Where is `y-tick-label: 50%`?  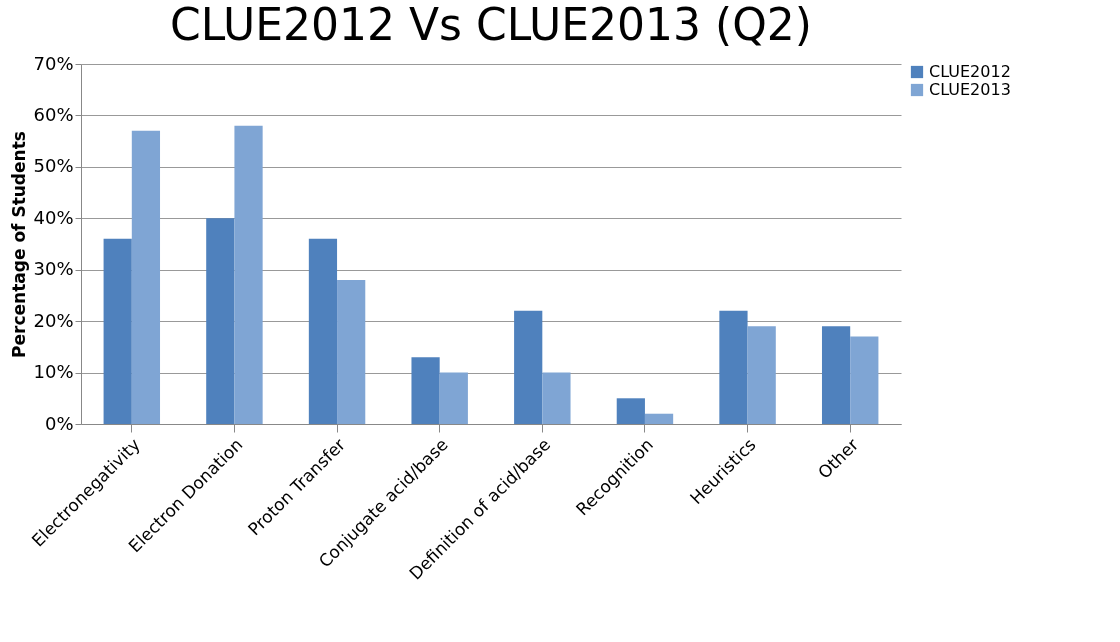
y-tick-label: 50% is located at coordinates (53, 166).